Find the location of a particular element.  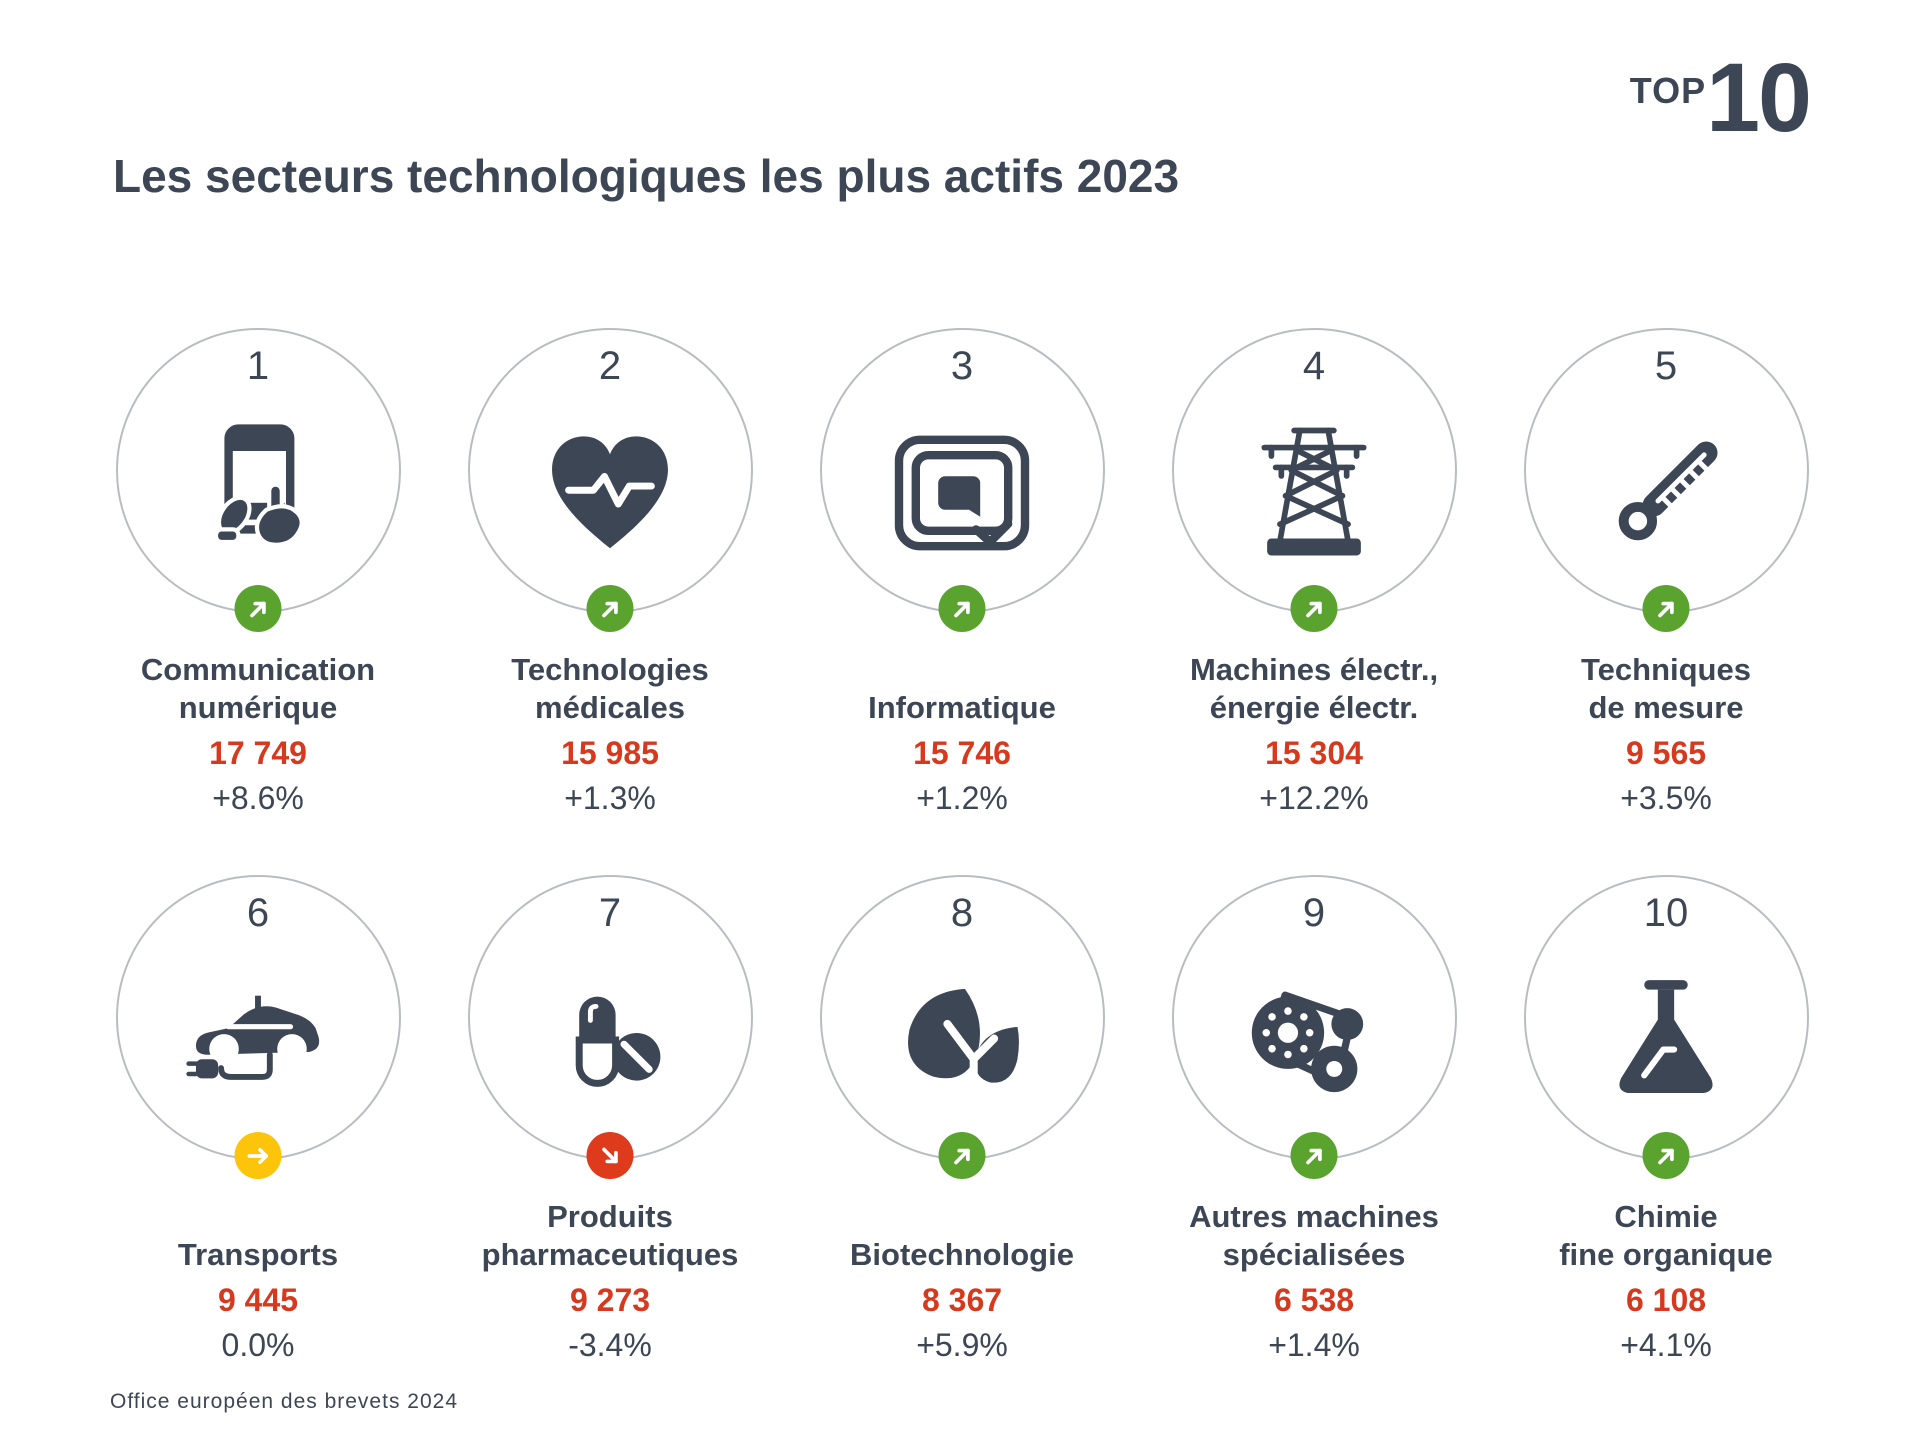

sector-change: -3.4% is located at coordinates (610, 1345).